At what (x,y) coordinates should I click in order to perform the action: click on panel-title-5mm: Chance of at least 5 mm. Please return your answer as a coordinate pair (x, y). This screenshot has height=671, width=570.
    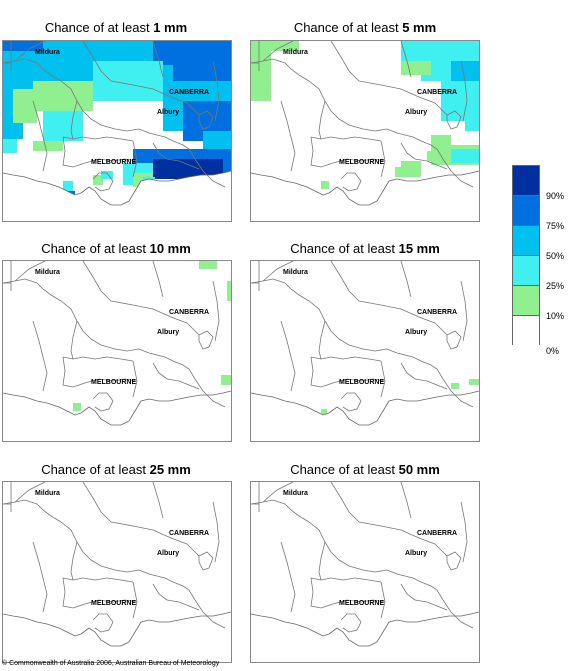
    Looking at the image, I should click on (365, 27).